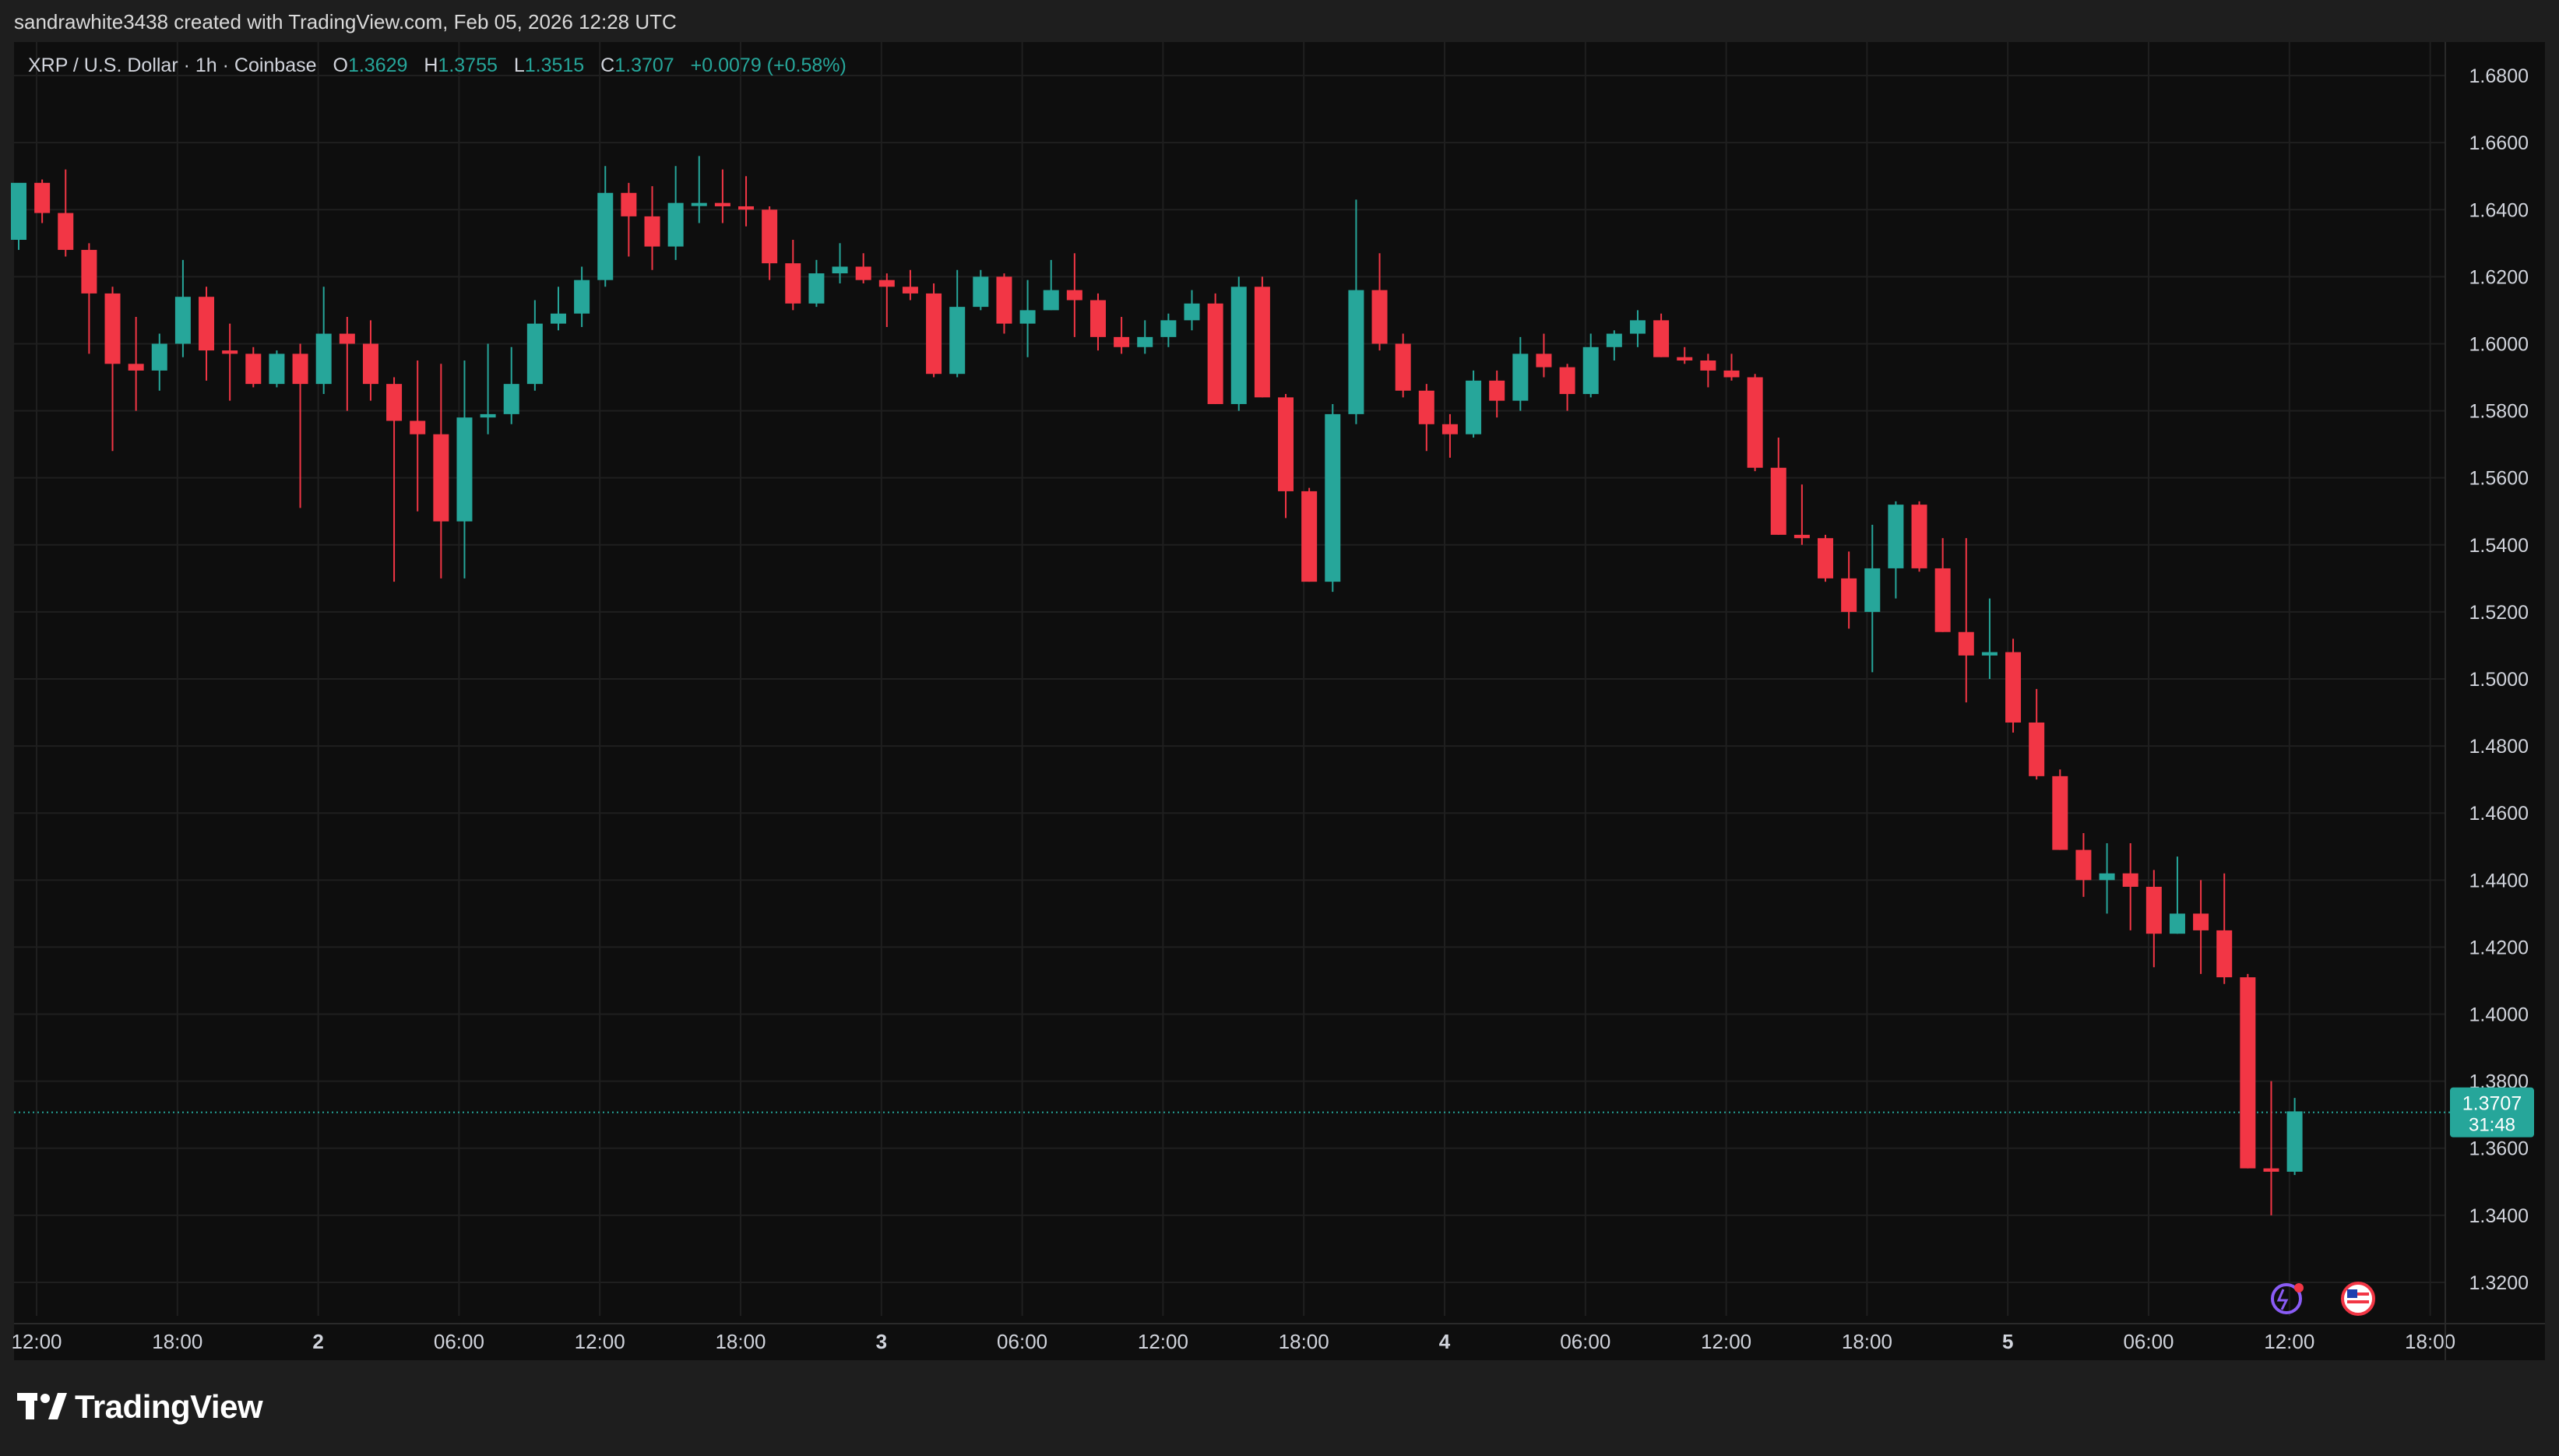 The image size is (2559, 1456). What do you see at coordinates (140, 1407) in the screenshot?
I see `tradingview-logo: TradingView` at bounding box center [140, 1407].